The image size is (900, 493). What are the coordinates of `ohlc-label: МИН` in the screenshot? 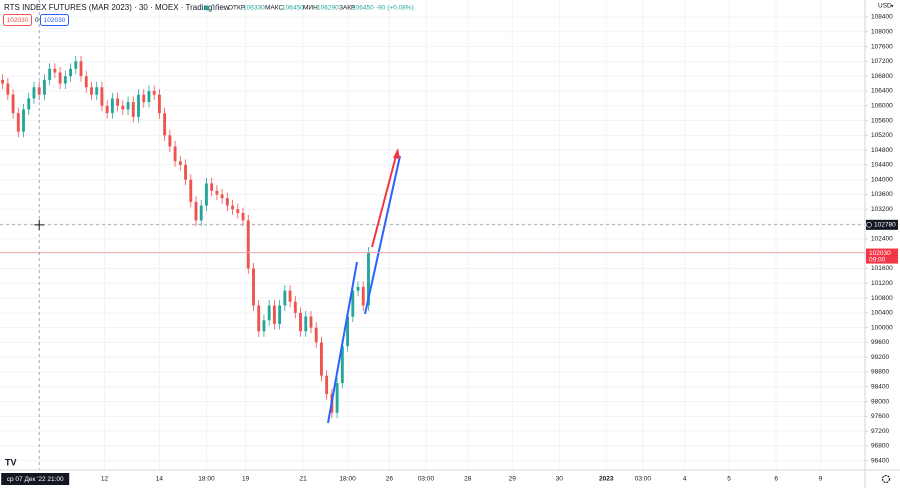 It's located at (310, 8).